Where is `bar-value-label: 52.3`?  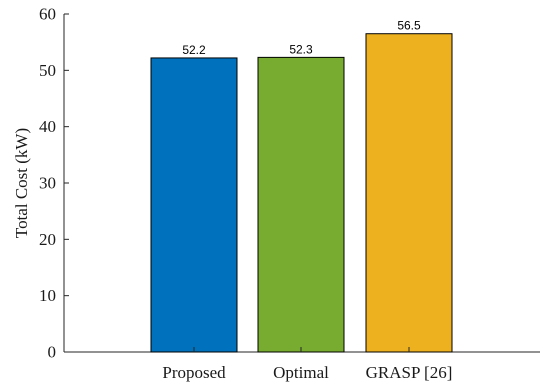 bar-value-label: 52.3 is located at coordinates (301, 49).